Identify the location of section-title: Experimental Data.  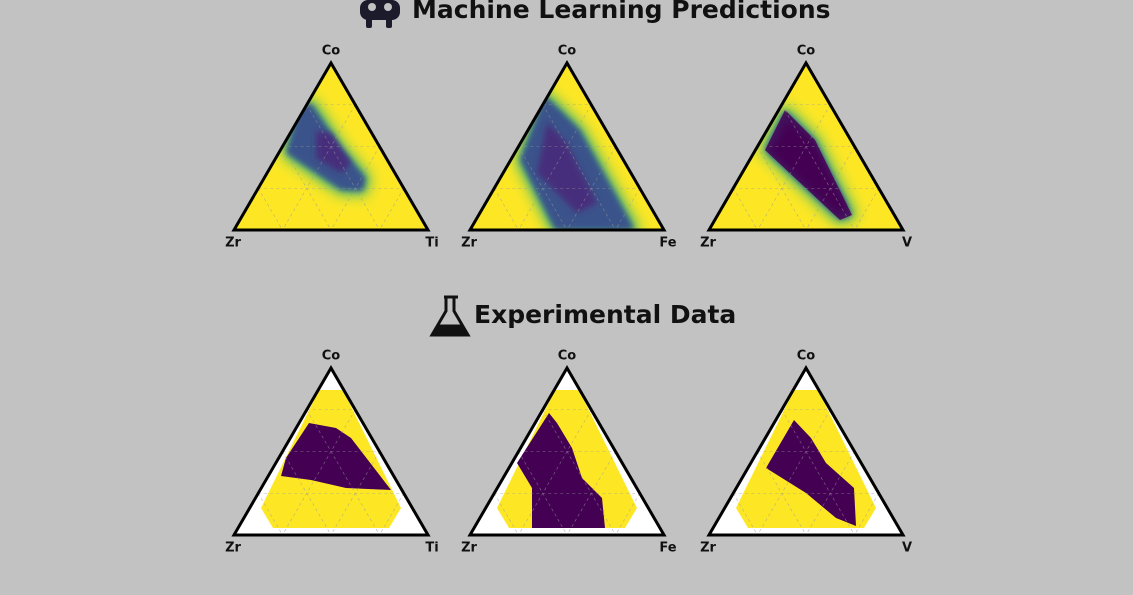
(605, 314).